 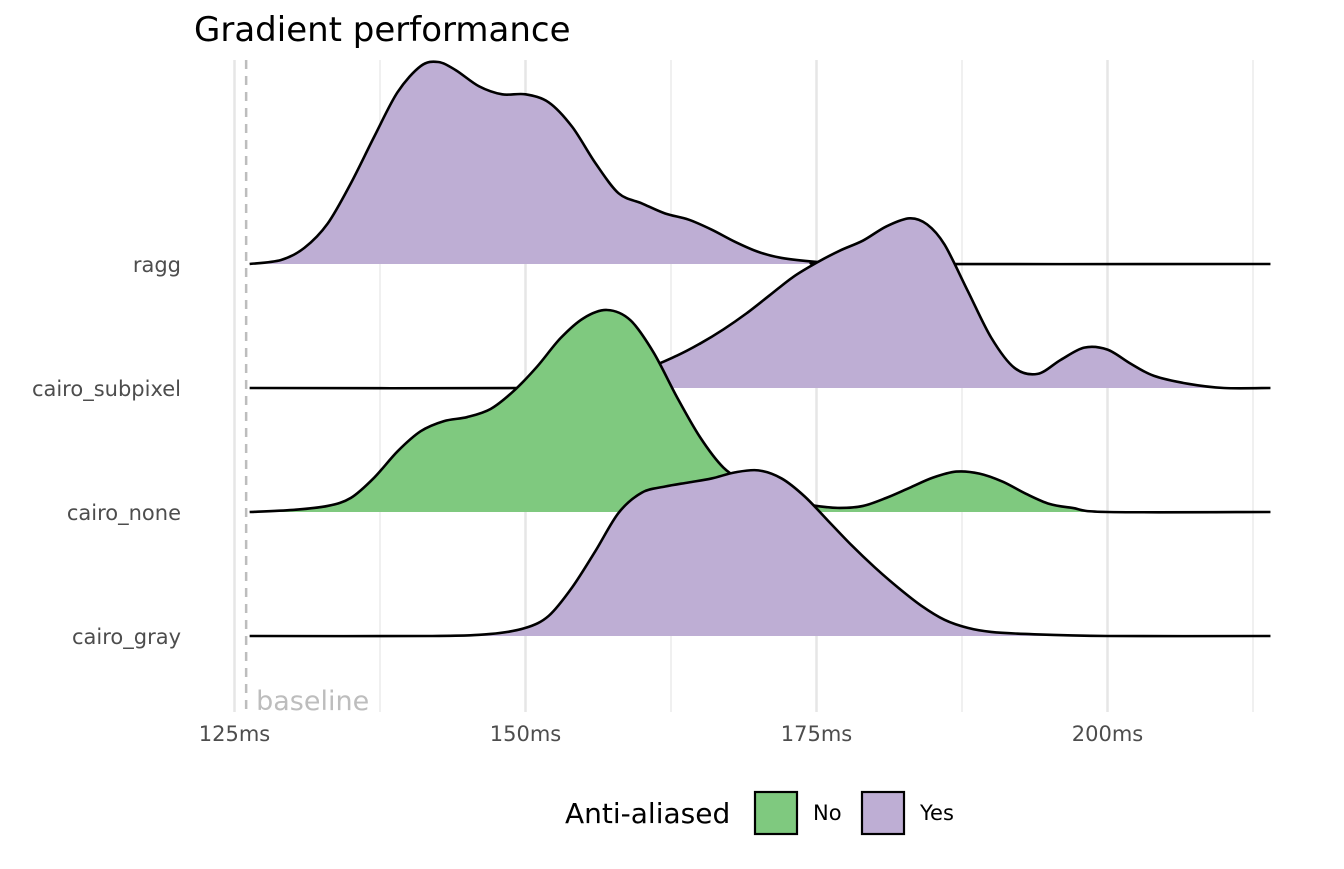 What do you see at coordinates (106, 451) in the screenshot?
I see `y-axis-labels: ragg cairo_subpixel cairo_none cairo_gray` at bounding box center [106, 451].